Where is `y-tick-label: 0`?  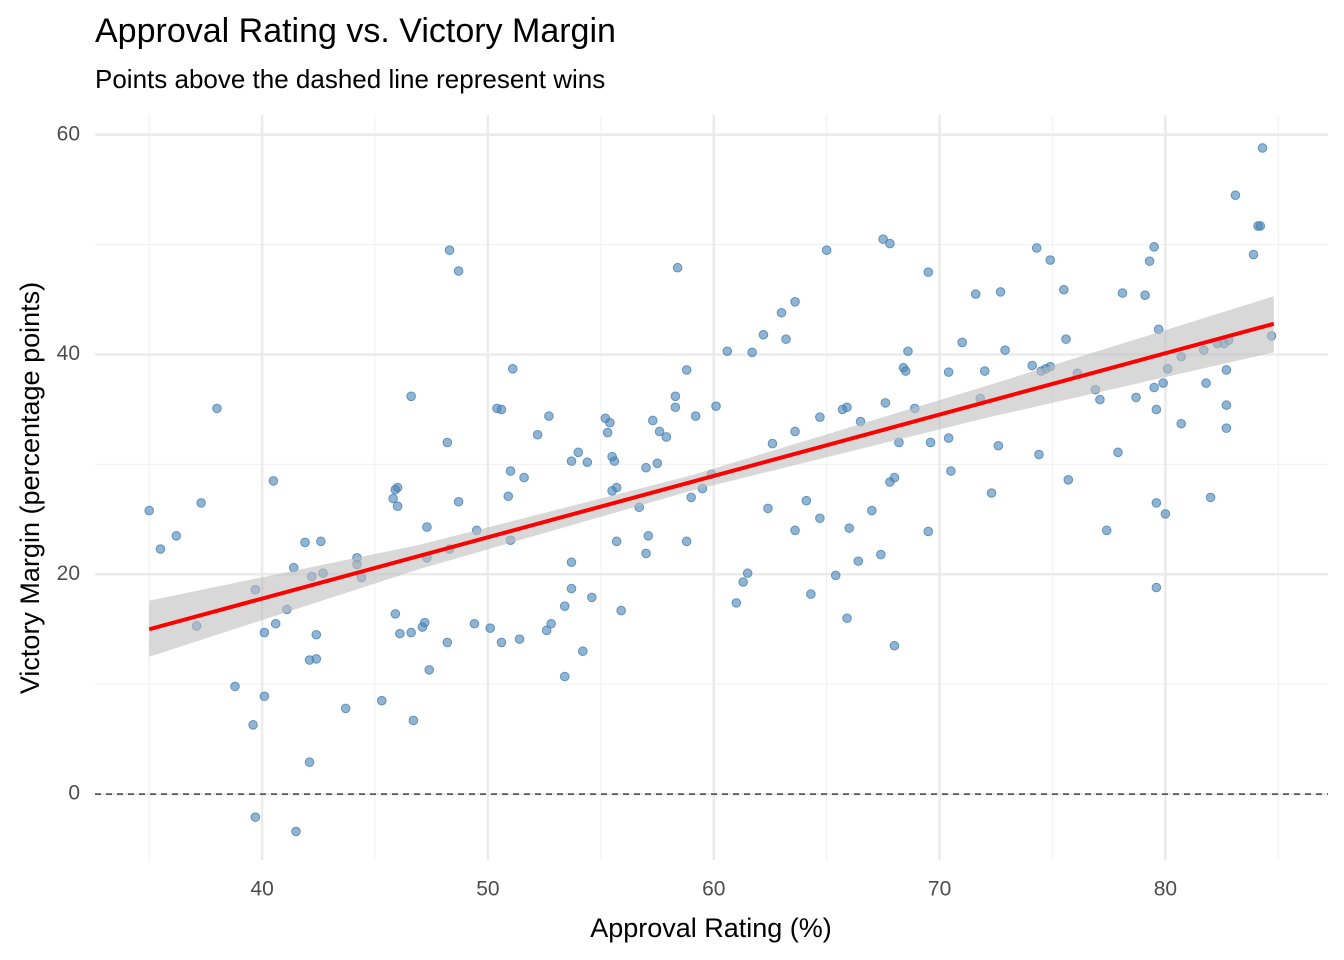 y-tick-label: 0 is located at coordinates (74, 793).